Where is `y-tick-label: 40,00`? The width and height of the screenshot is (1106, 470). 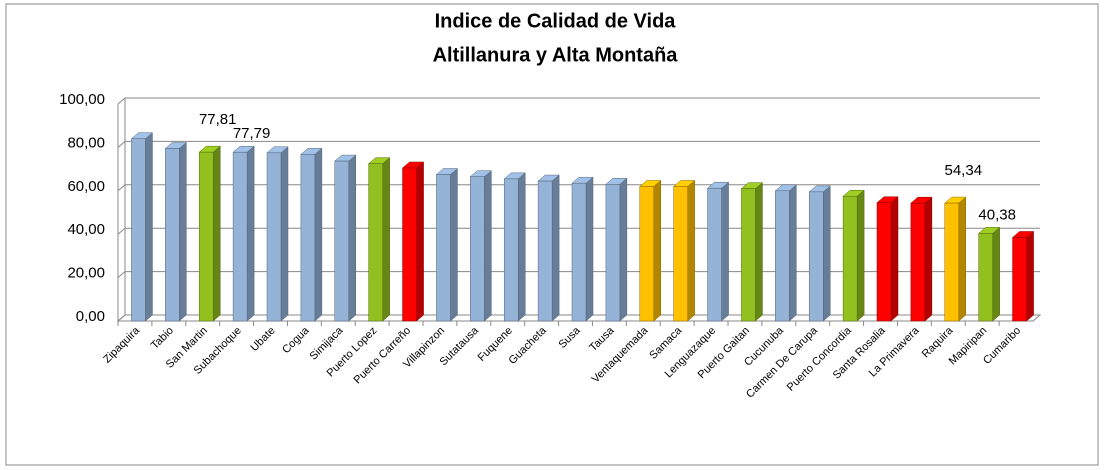 y-tick-label: 40,00 is located at coordinates (86, 229).